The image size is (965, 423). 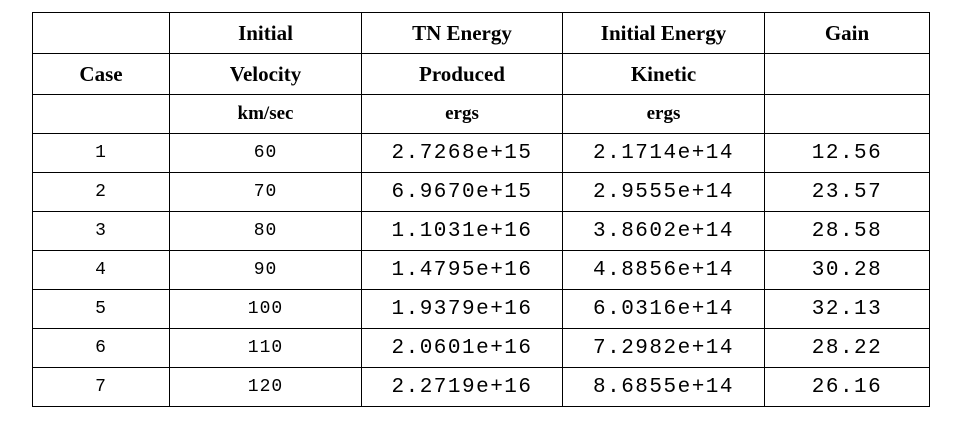 I want to click on cell-tn-energy: 2.0601e+16, so click(x=462, y=348).